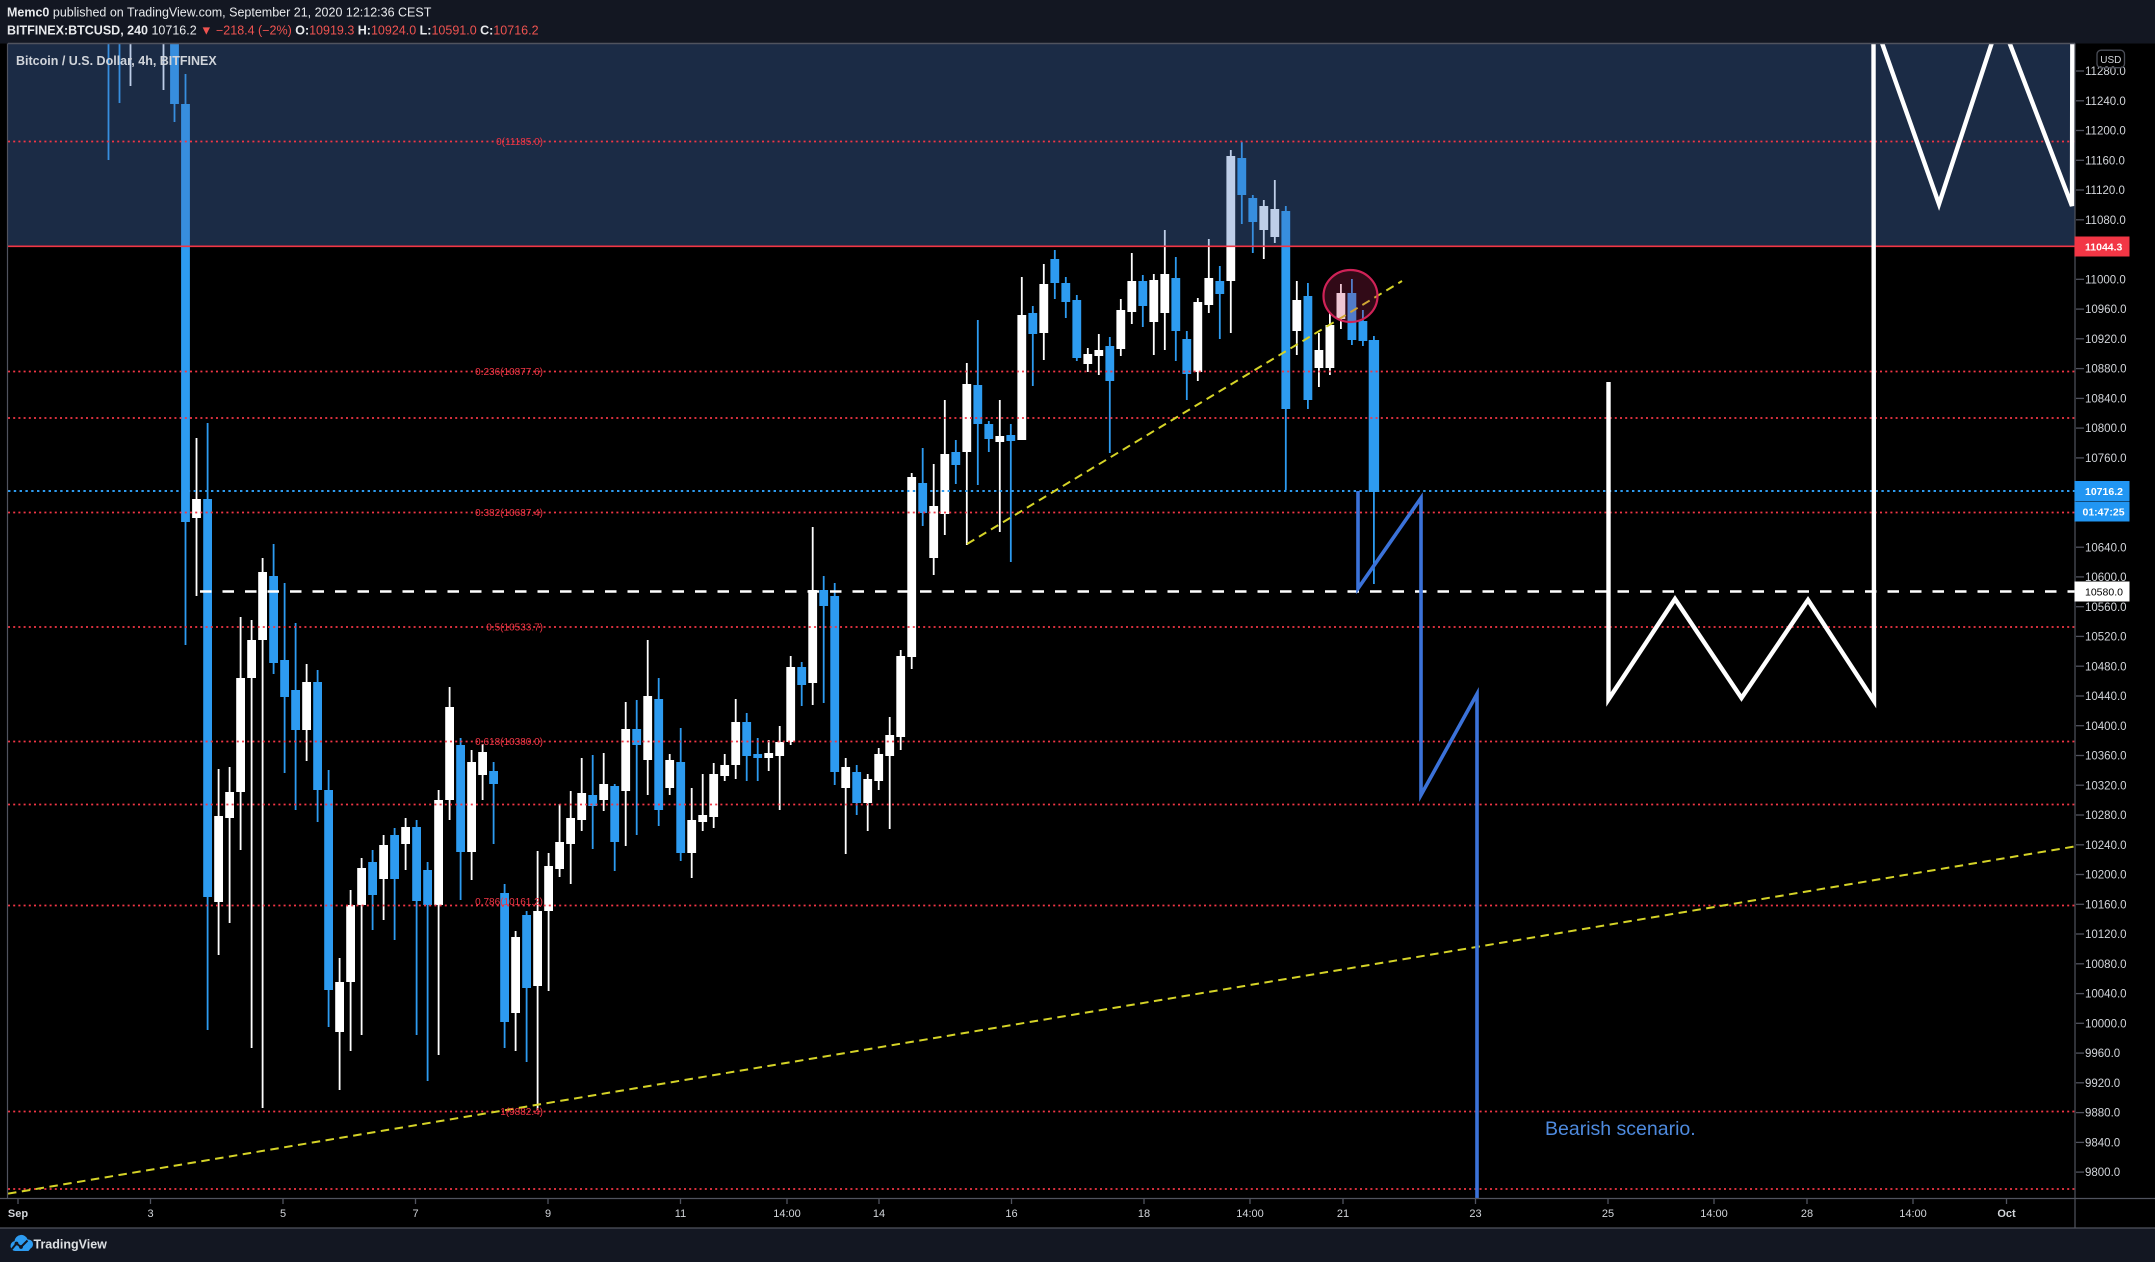 The height and width of the screenshot is (1262, 2155). Describe the element at coordinates (1608, 1214) in the screenshot. I see `svg-text: 25` at that location.